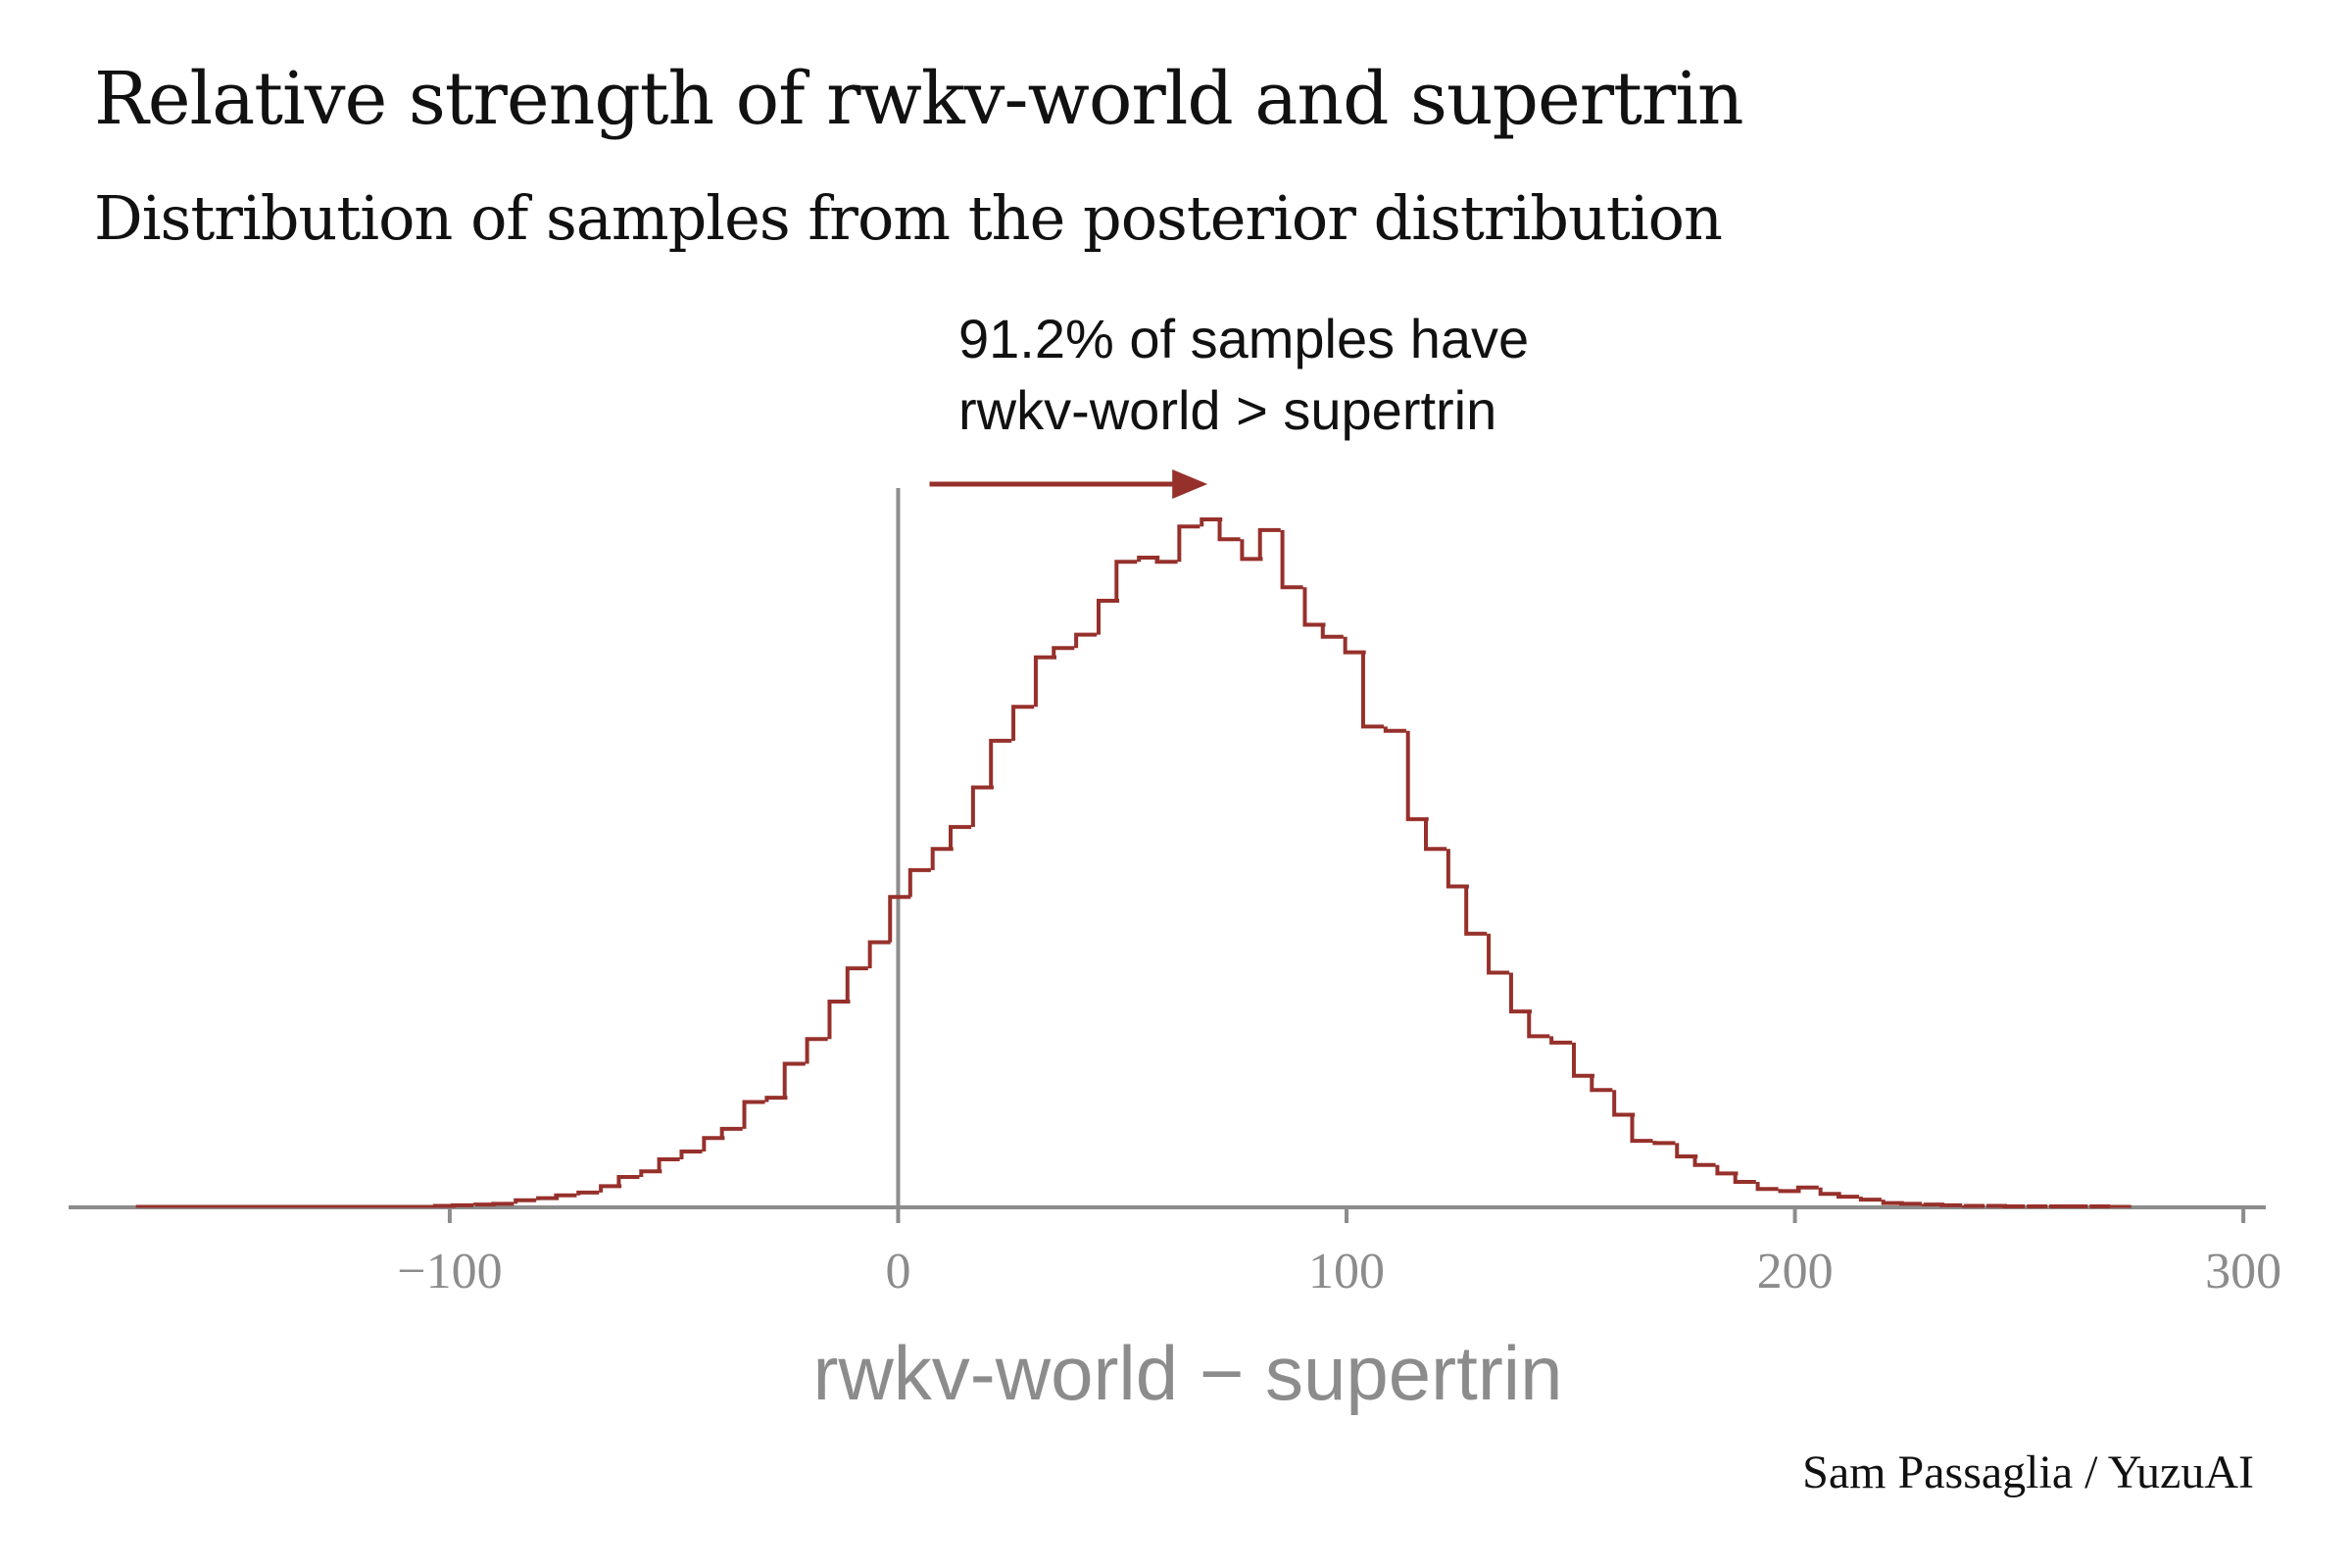  I want to click on x-tick-label: 300, so click(2243, 1271).